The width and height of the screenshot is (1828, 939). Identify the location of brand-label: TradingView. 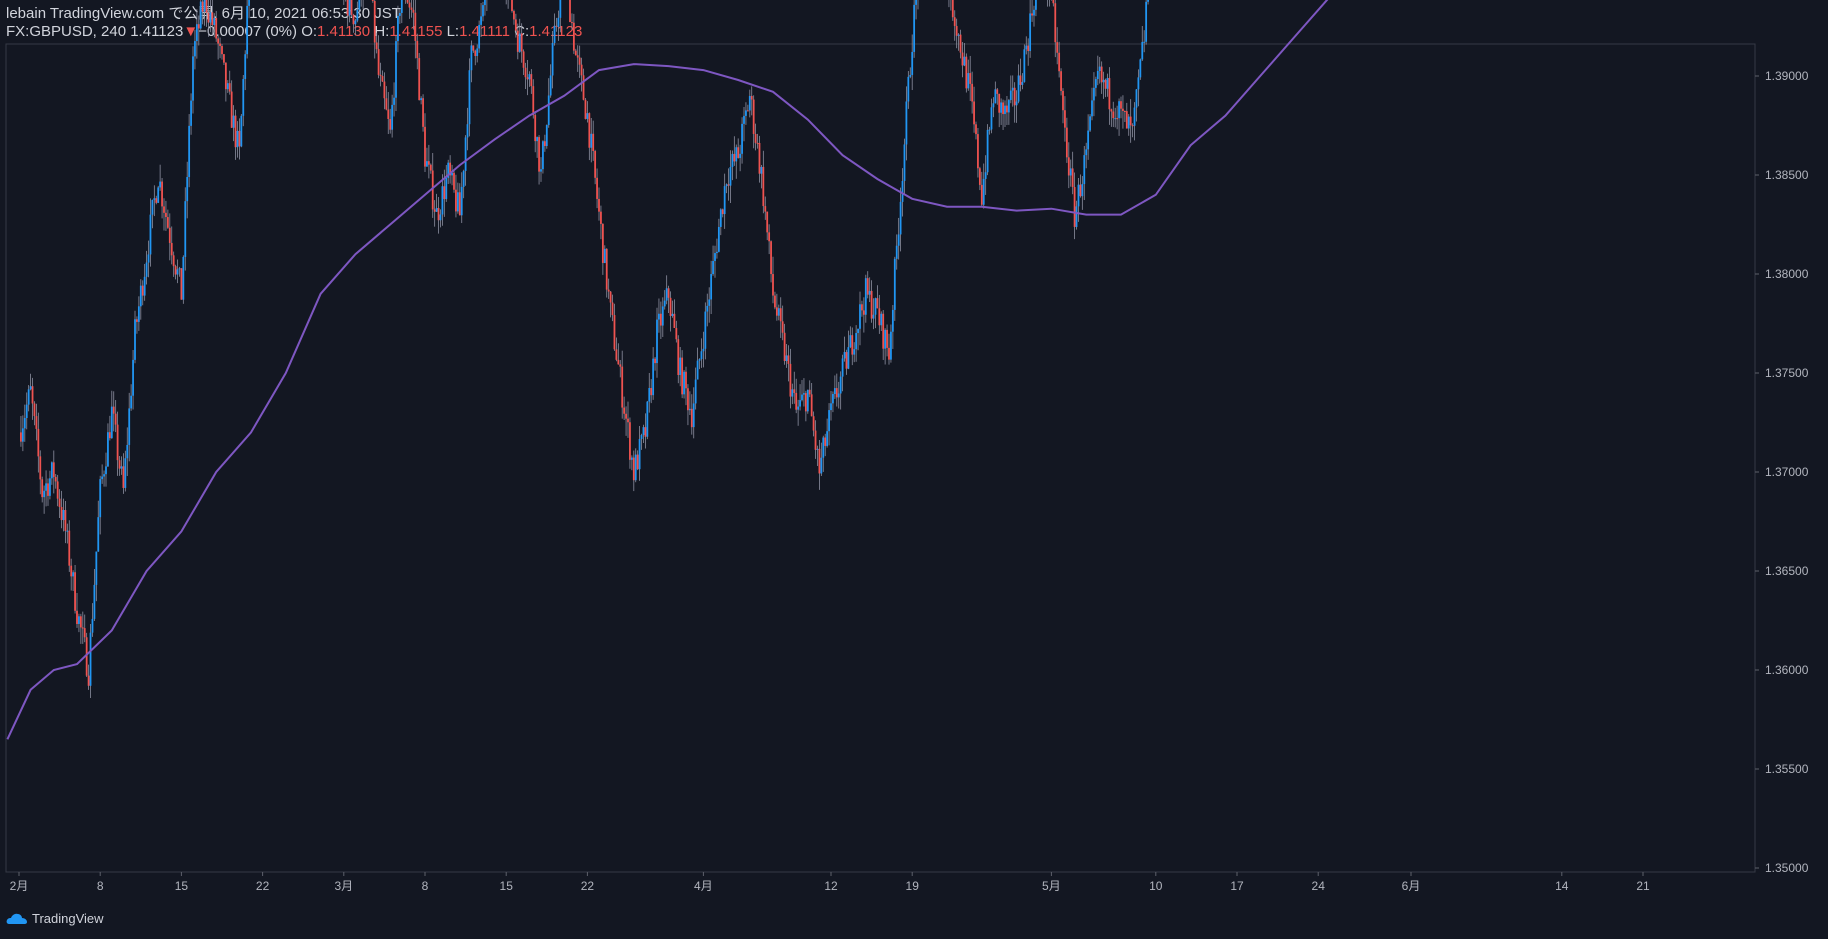
(68, 918).